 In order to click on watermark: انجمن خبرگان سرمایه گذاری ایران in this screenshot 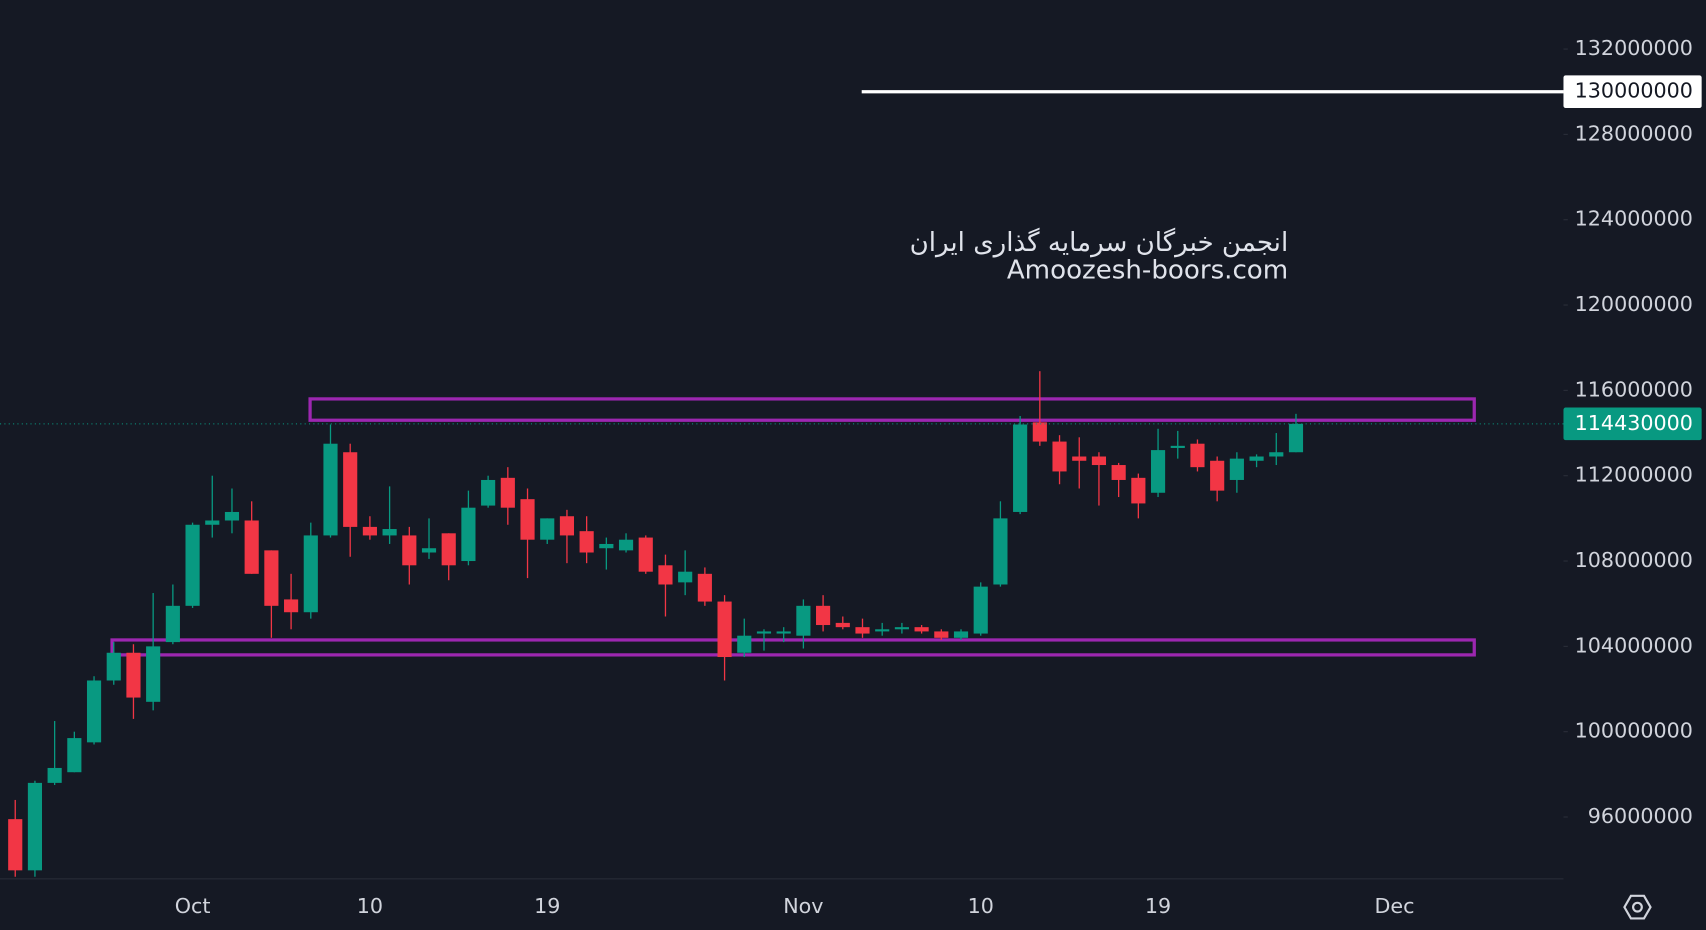, I will do `click(1099, 242)`.